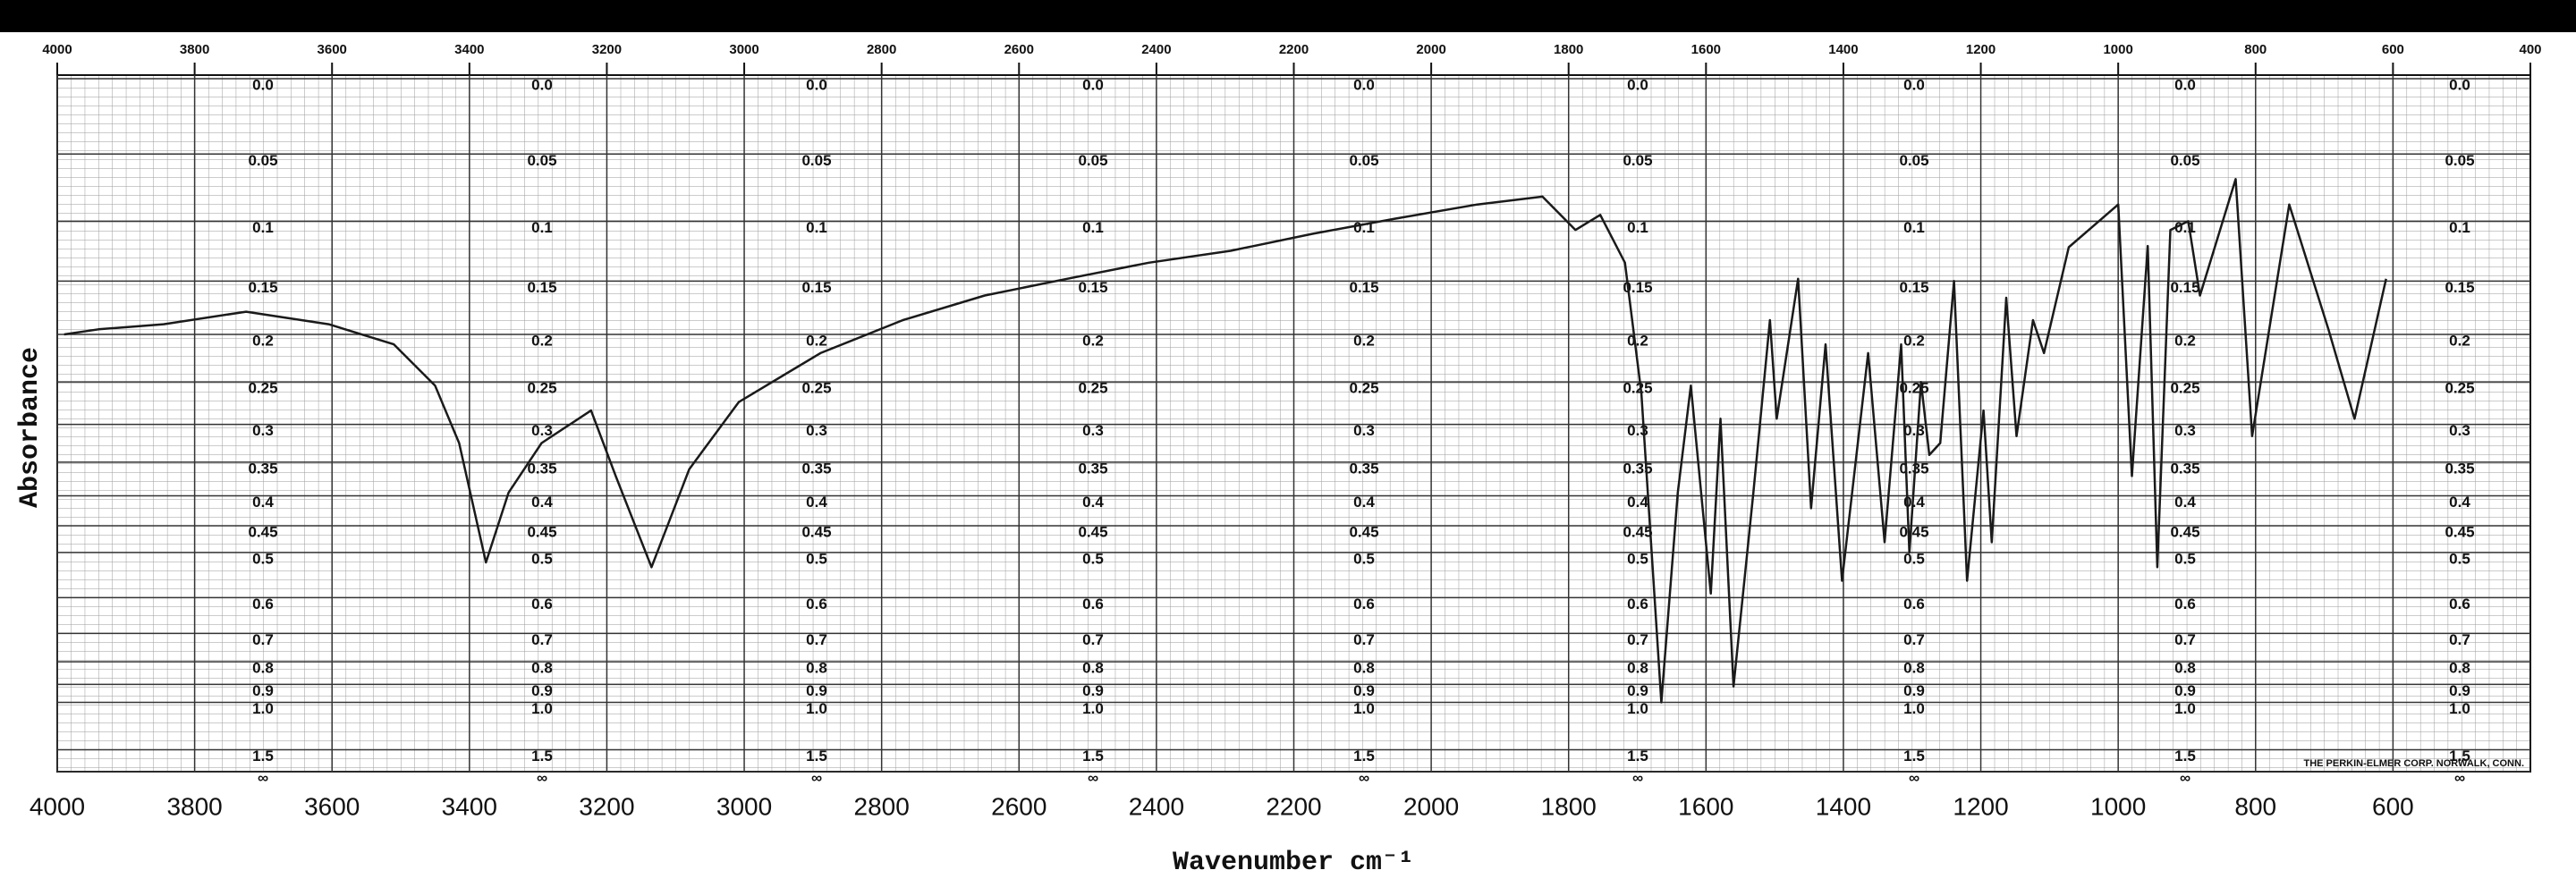 The height and width of the screenshot is (887, 2576). Describe the element at coordinates (194, 806) in the screenshot. I see `x-tick-label: 3800` at that location.